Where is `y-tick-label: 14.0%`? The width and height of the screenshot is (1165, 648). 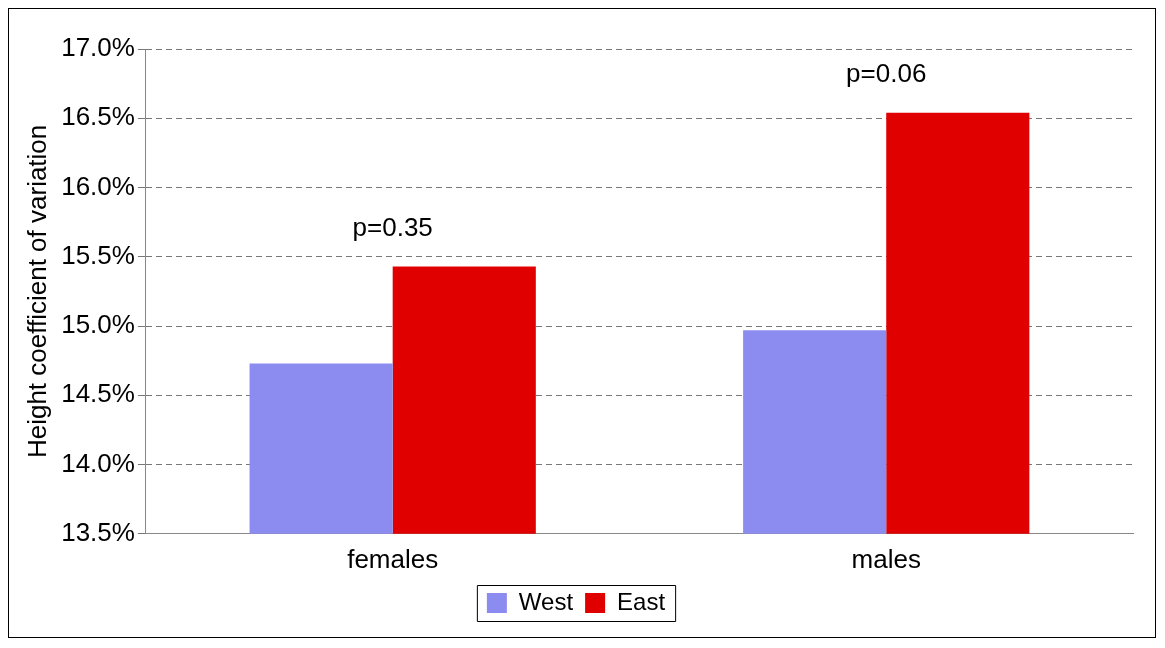 y-tick-label: 14.0% is located at coordinates (98, 462).